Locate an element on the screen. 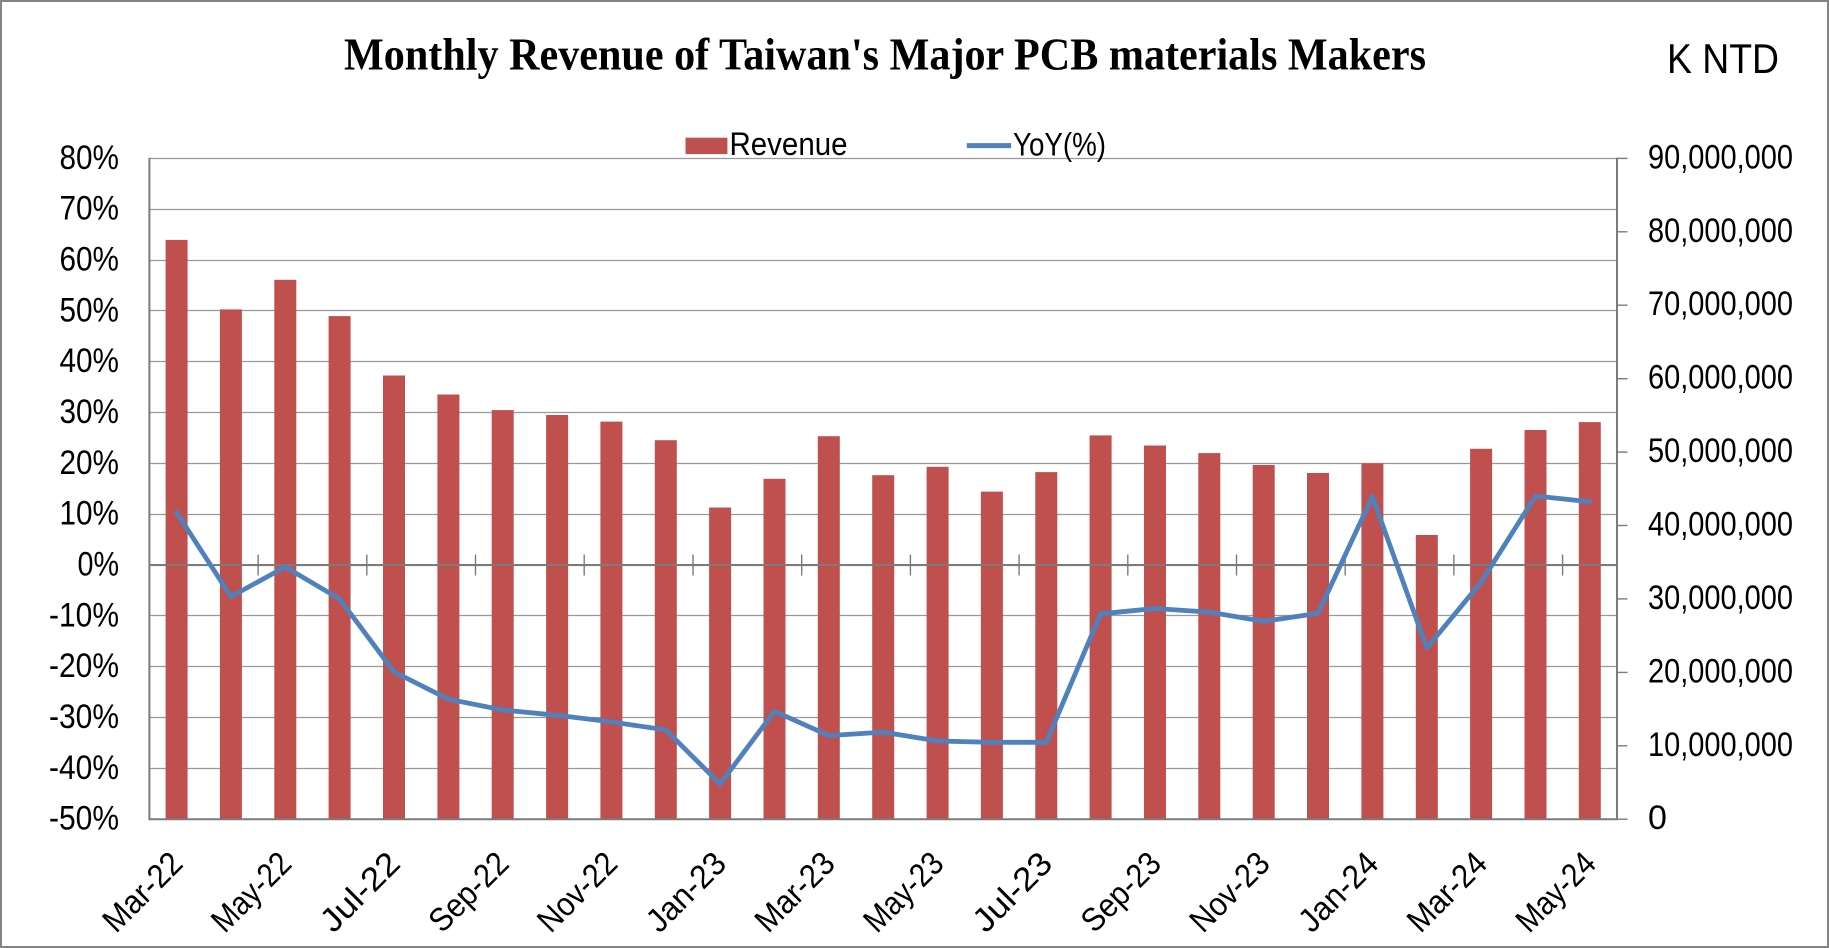 This screenshot has height=948, width=1829. svg-text: 80,000,000 is located at coordinates (1720, 231).